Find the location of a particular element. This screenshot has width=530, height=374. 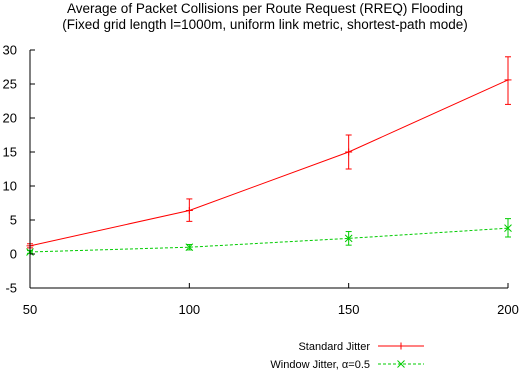

x-tick-label: 150 is located at coordinates (349, 309).